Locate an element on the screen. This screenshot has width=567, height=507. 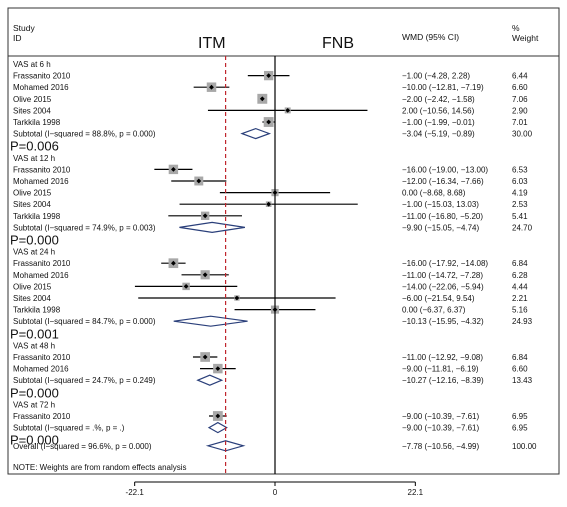
group-label: VAS at 12 h is located at coordinates (34, 158).